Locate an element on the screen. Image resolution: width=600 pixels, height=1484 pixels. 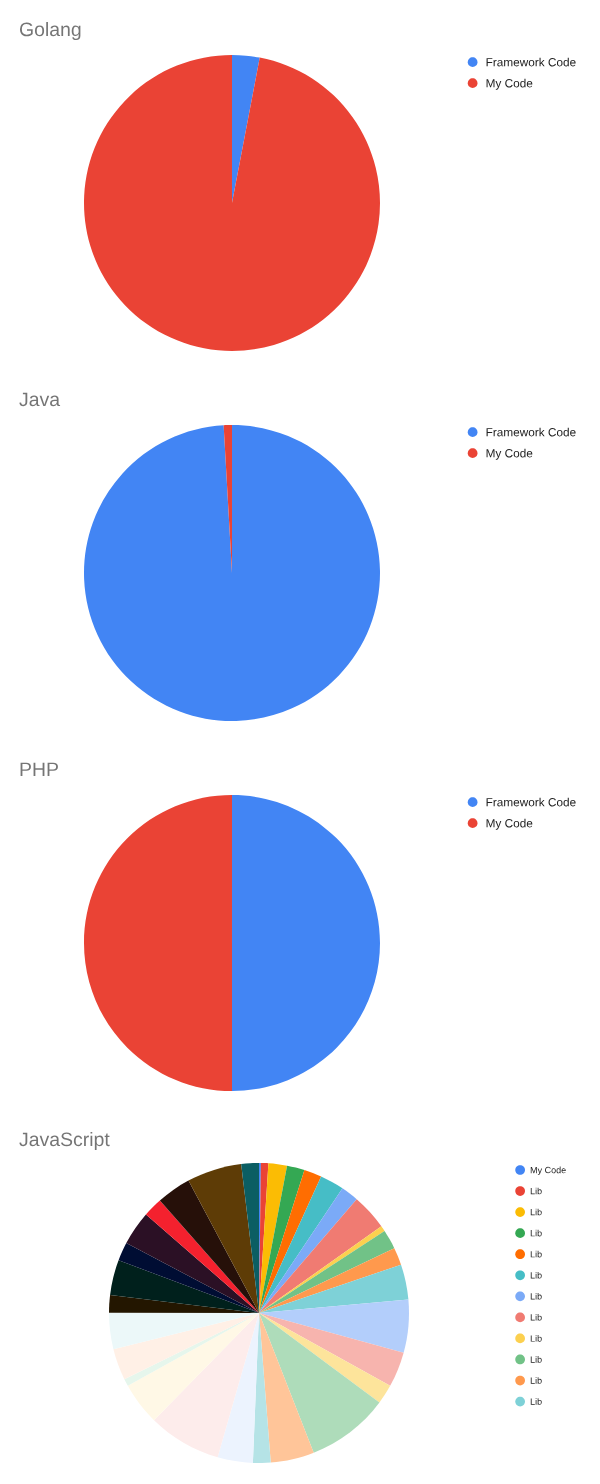
chart-title: JavaScript is located at coordinates (64, 1141).